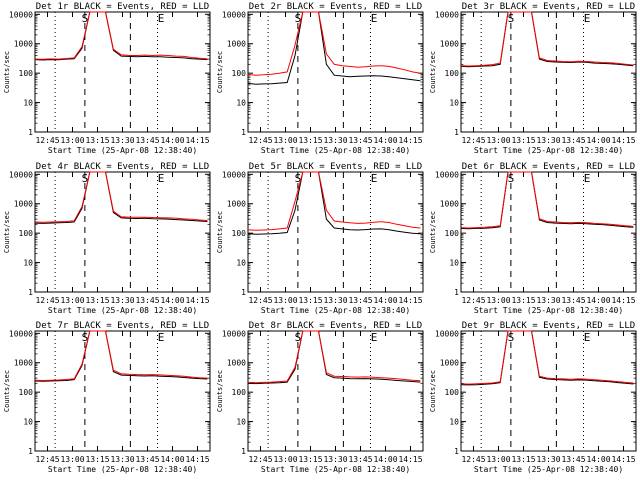 This screenshot has height=480, width=640. What do you see at coordinates (548, 167) in the screenshot?
I see `panel-title: Det 6r BLACK = Events, RED = LLD` at bounding box center [548, 167].